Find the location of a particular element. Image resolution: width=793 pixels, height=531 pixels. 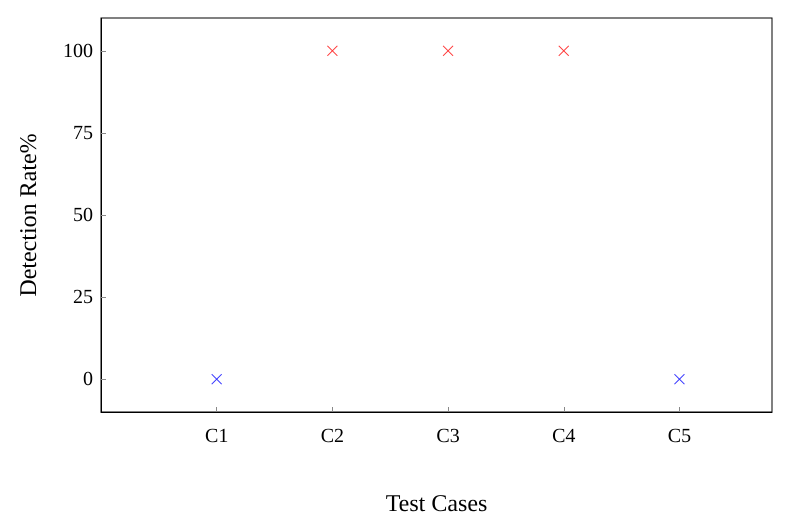

x-tick-label: C5 is located at coordinates (680, 436).